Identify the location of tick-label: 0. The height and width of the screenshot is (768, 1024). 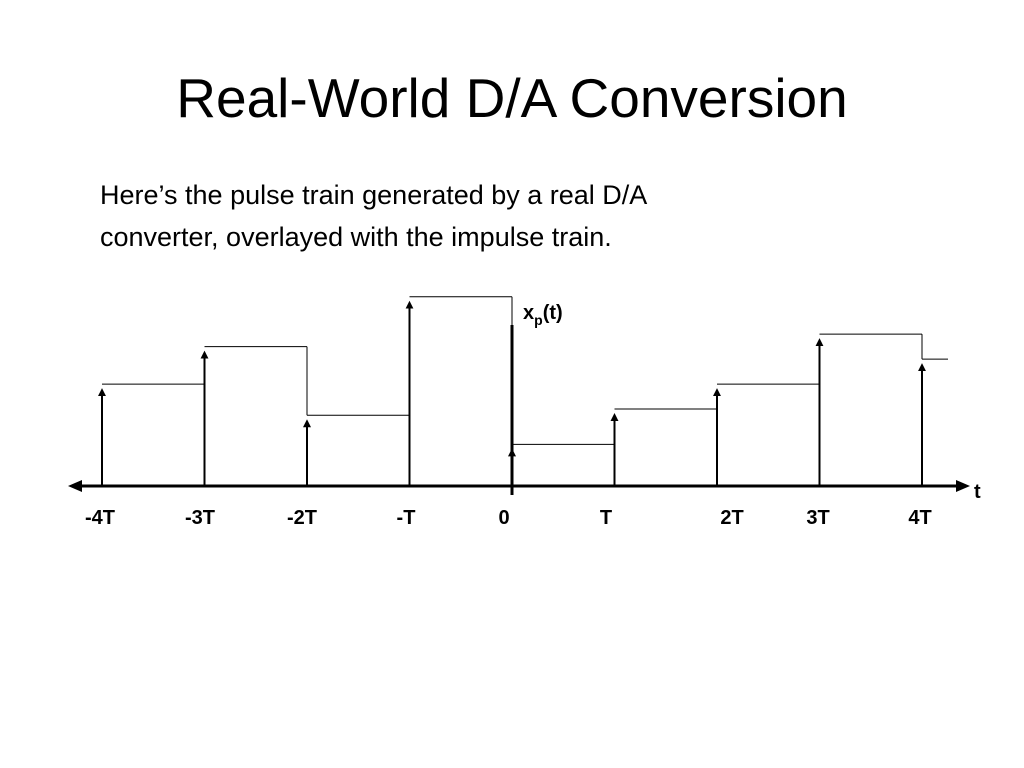
(503, 518).